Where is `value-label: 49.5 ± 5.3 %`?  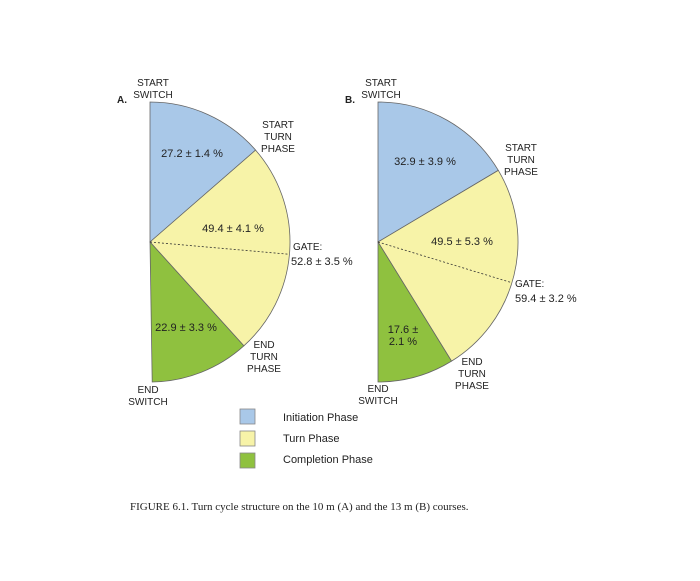
value-label: 49.5 ± 5.3 % is located at coordinates (462, 242).